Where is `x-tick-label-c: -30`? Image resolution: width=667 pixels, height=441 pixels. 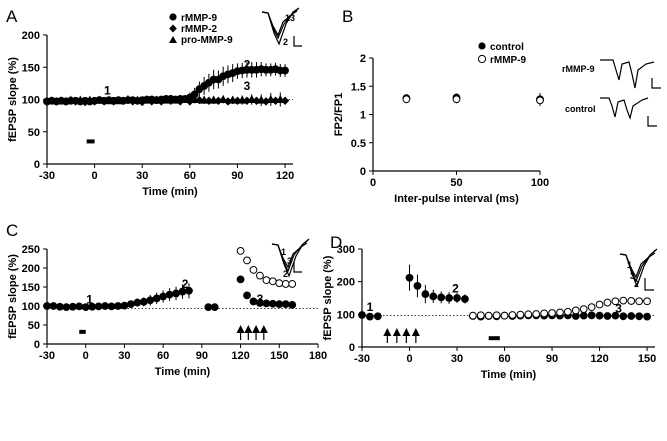
x-tick-label-c: -30 is located at coordinates (47, 356).